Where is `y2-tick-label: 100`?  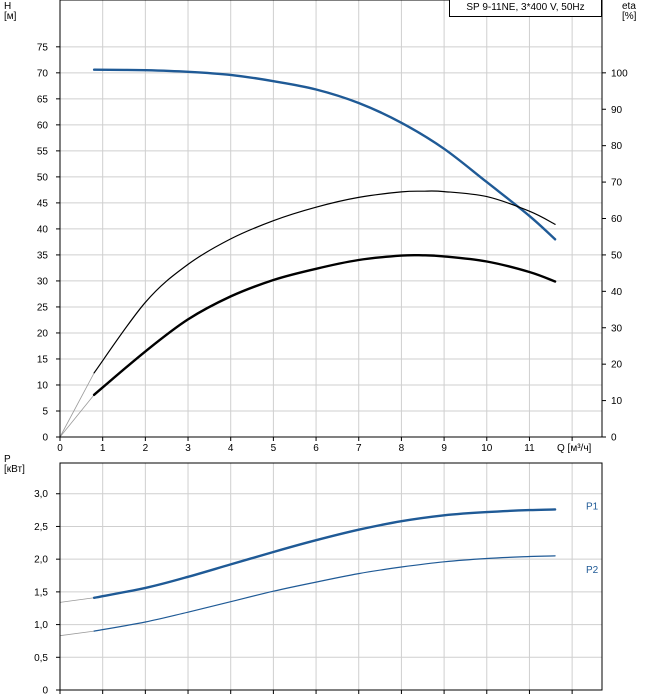
y2-tick-label: 100 is located at coordinates (619, 73).